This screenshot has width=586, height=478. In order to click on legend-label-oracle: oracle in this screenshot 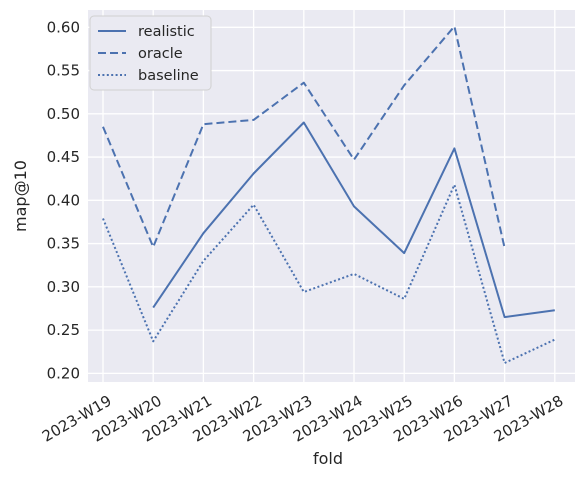, I will do `click(160, 54)`.